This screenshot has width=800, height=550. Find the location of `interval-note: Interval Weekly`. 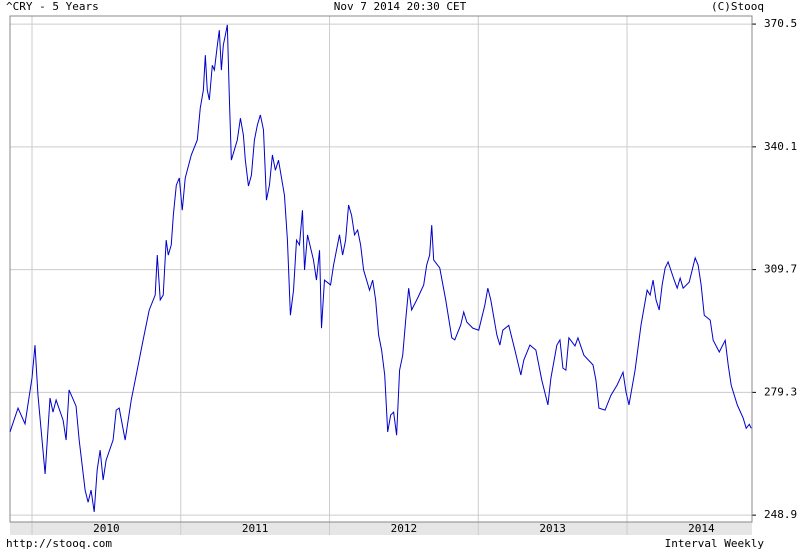

interval-note: Interval Weekly is located at coordinates (715, 543).